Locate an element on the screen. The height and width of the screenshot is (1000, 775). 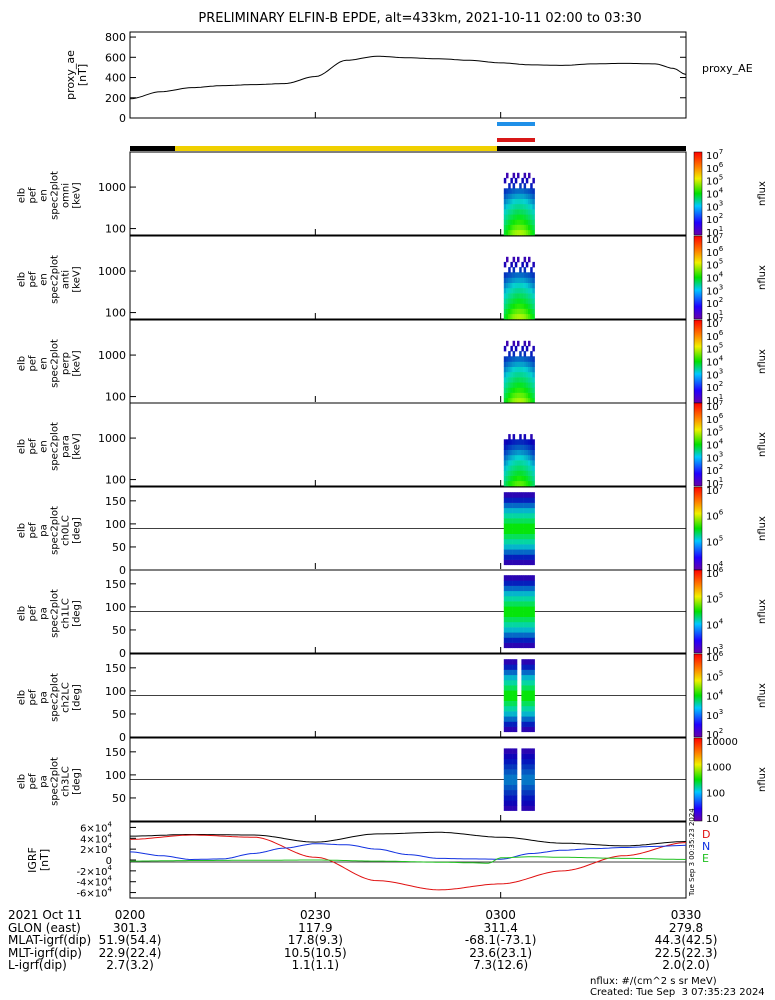
igrf-legend-n: N is located at coordinates (706, 846).